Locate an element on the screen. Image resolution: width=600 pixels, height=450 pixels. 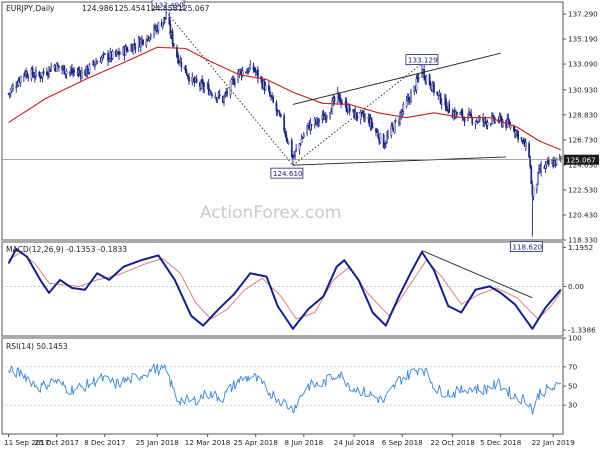
ohlc-open: 124.986 is located at coordinates (98, 8).